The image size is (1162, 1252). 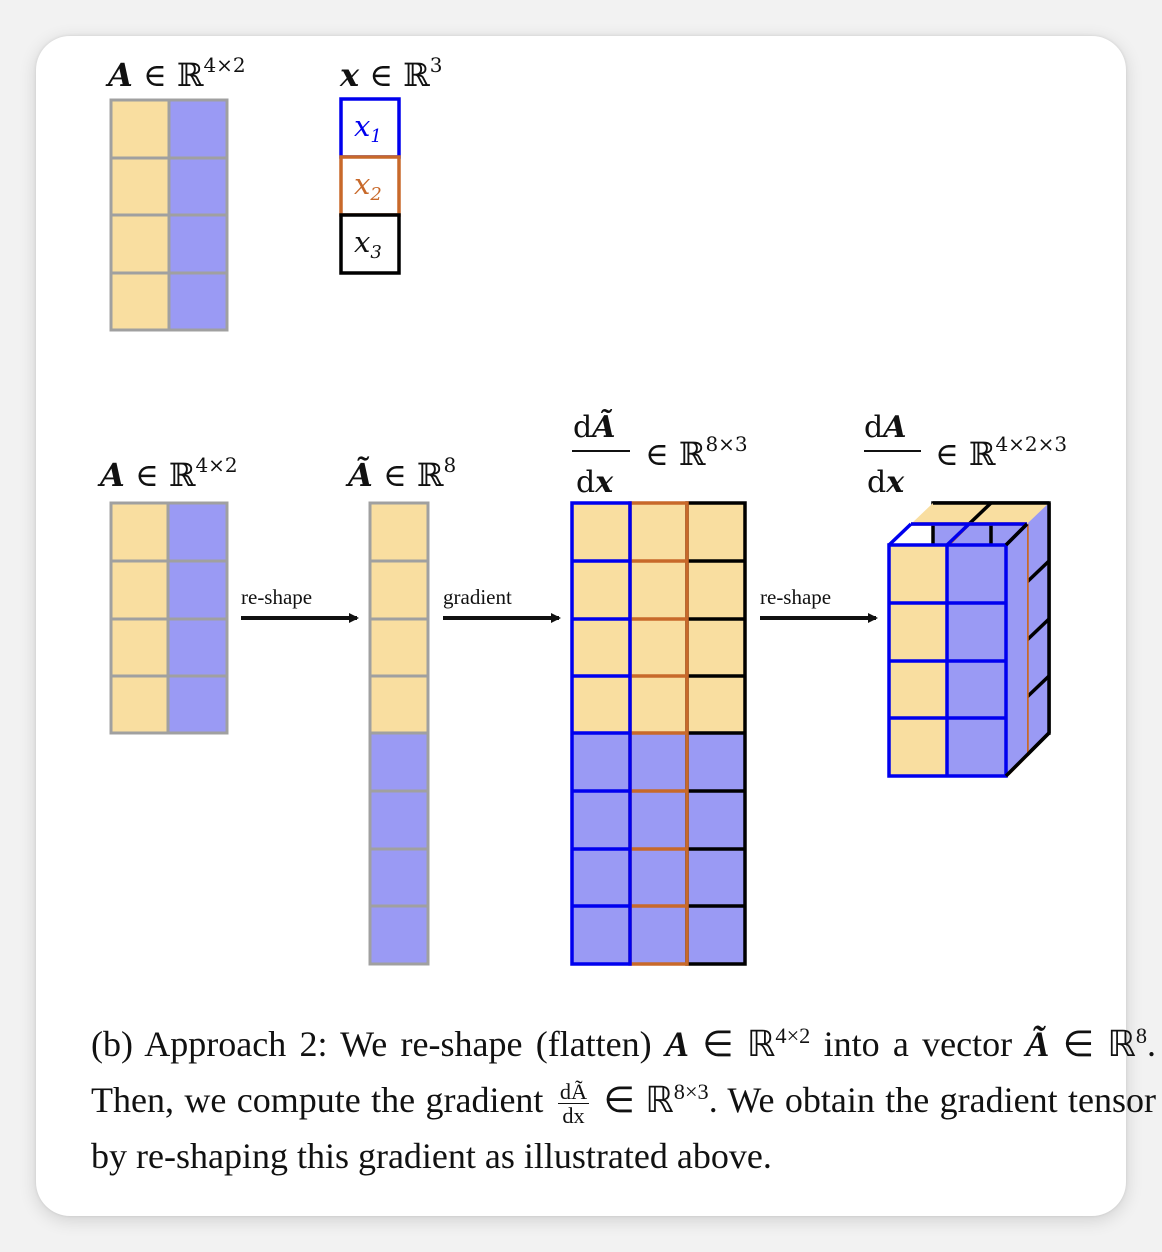 I want to click on svg-text: ∈ ℝ4×2×3, so click(x=1001, y=452).